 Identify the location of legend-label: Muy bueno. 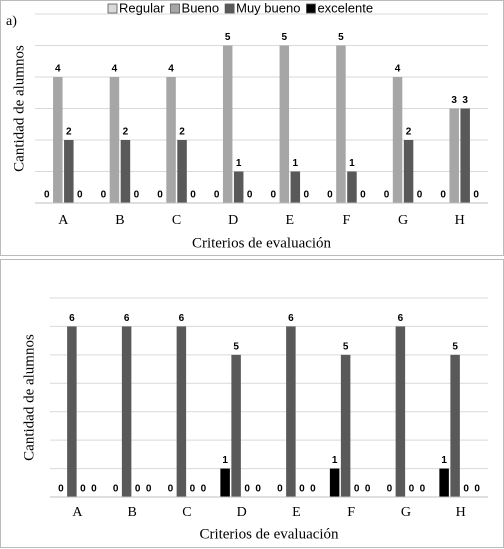
(268, 7).